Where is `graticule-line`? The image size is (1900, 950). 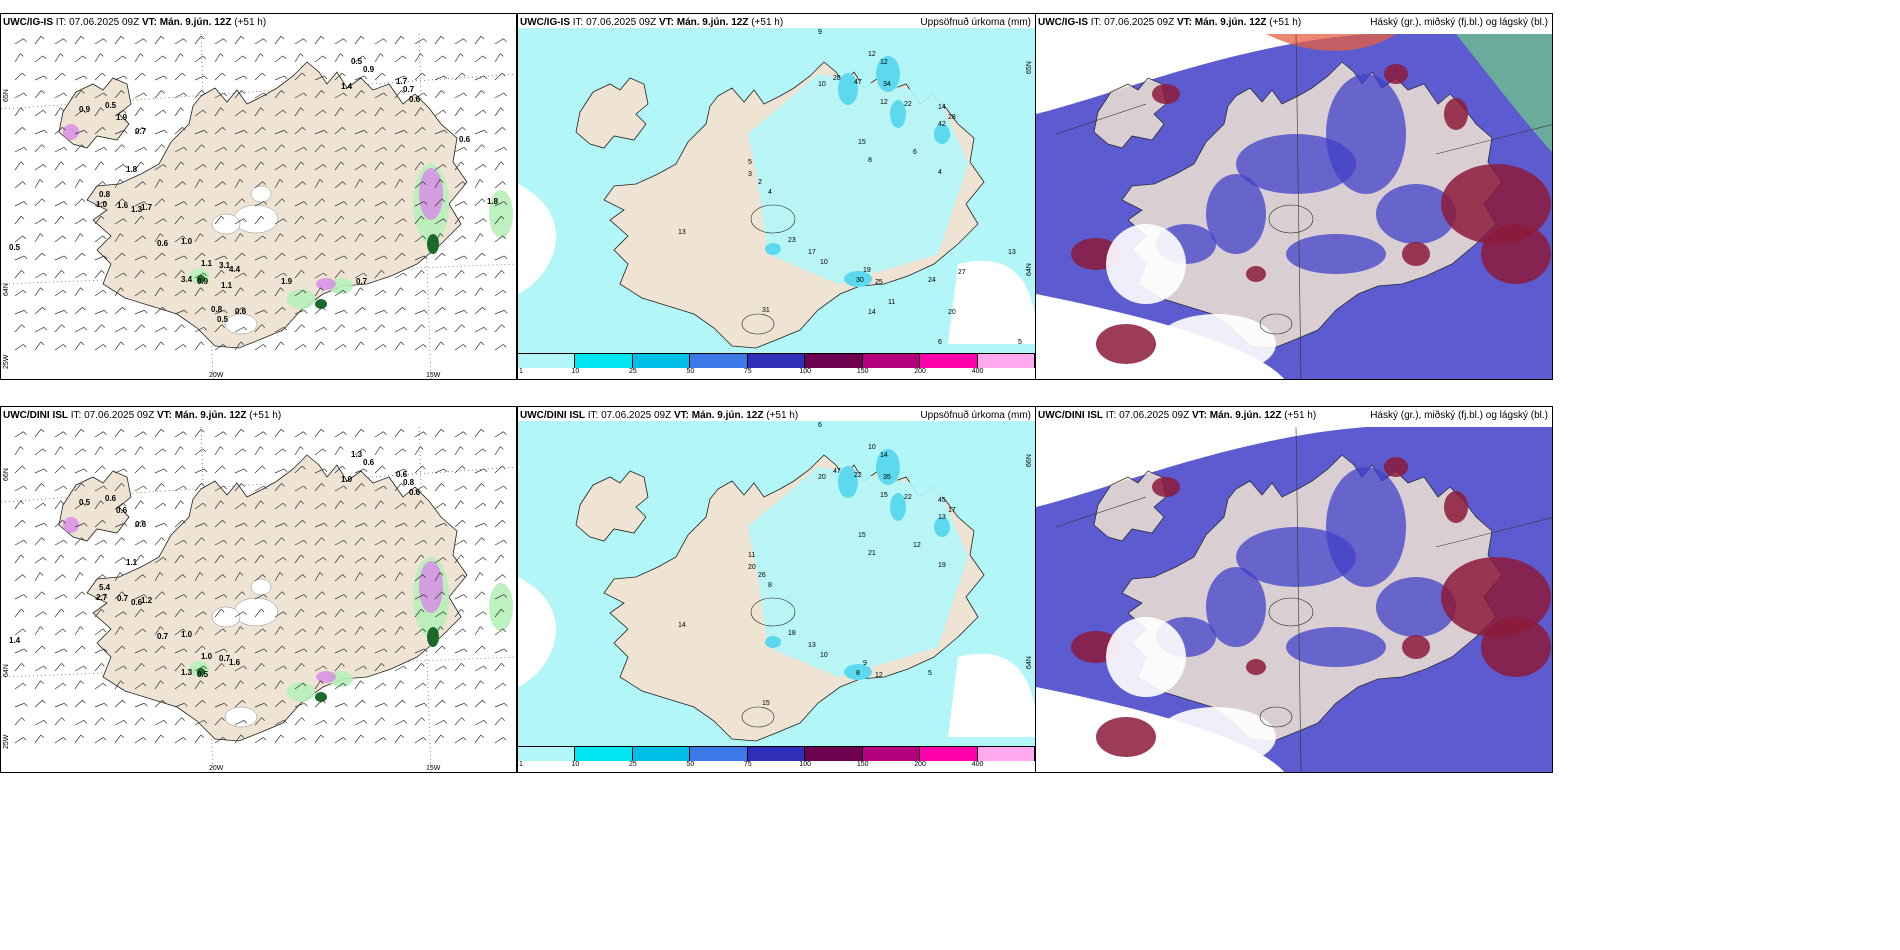
graticule-line is located at coordinates (1493, 532).